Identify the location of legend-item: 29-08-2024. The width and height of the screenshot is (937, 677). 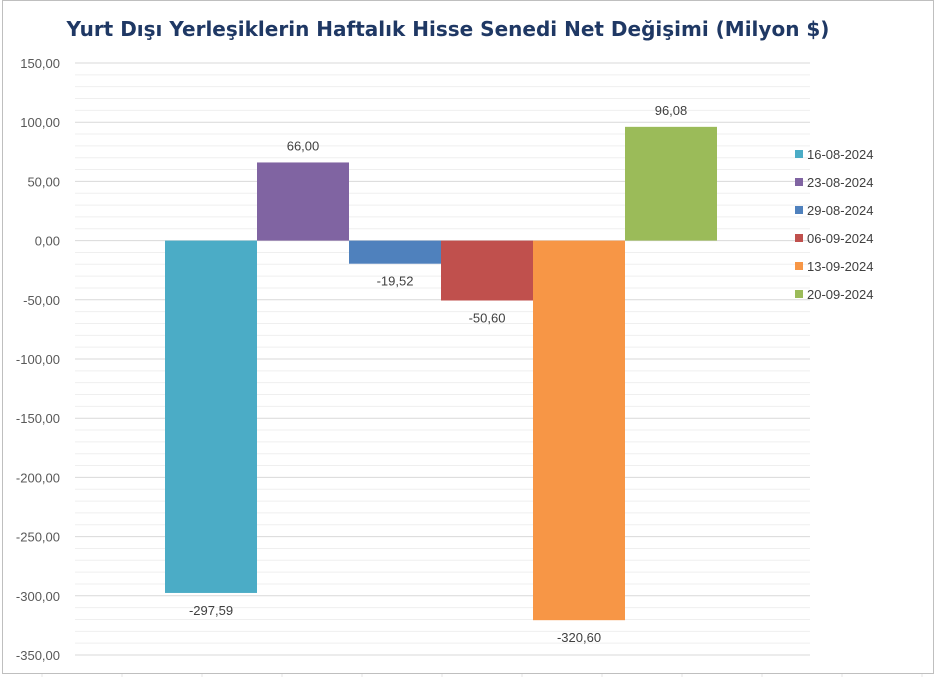
(834, 210).